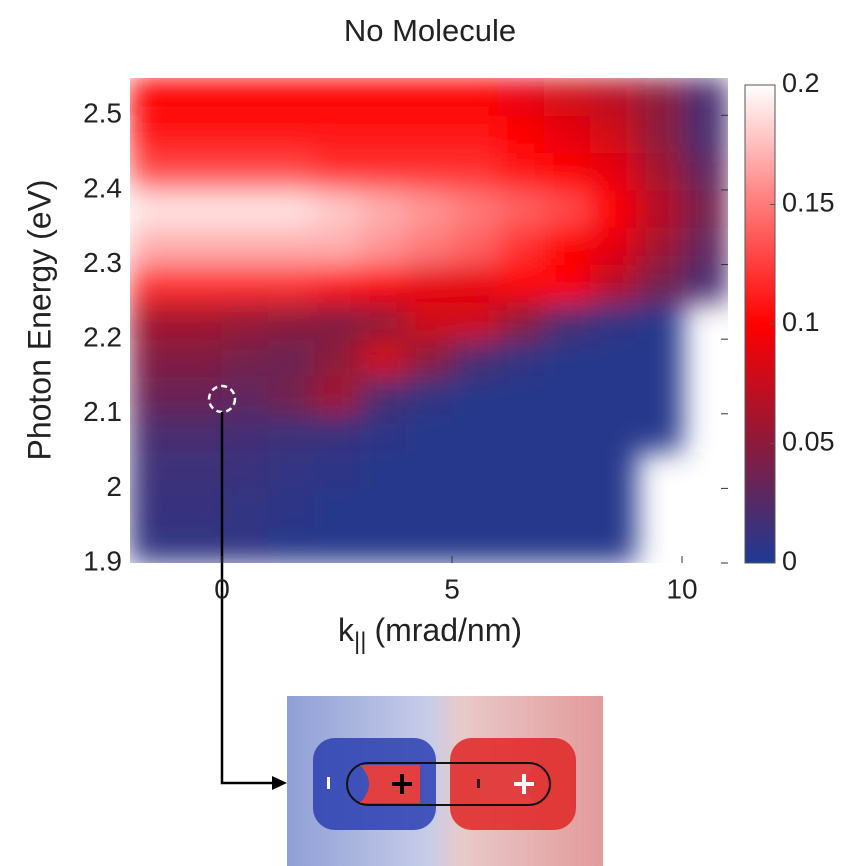  What do you see at coordinates (801, 83) in the screenshot?
I see `colorbar-tick-label: 0.2` at bounding box center [801, 83].